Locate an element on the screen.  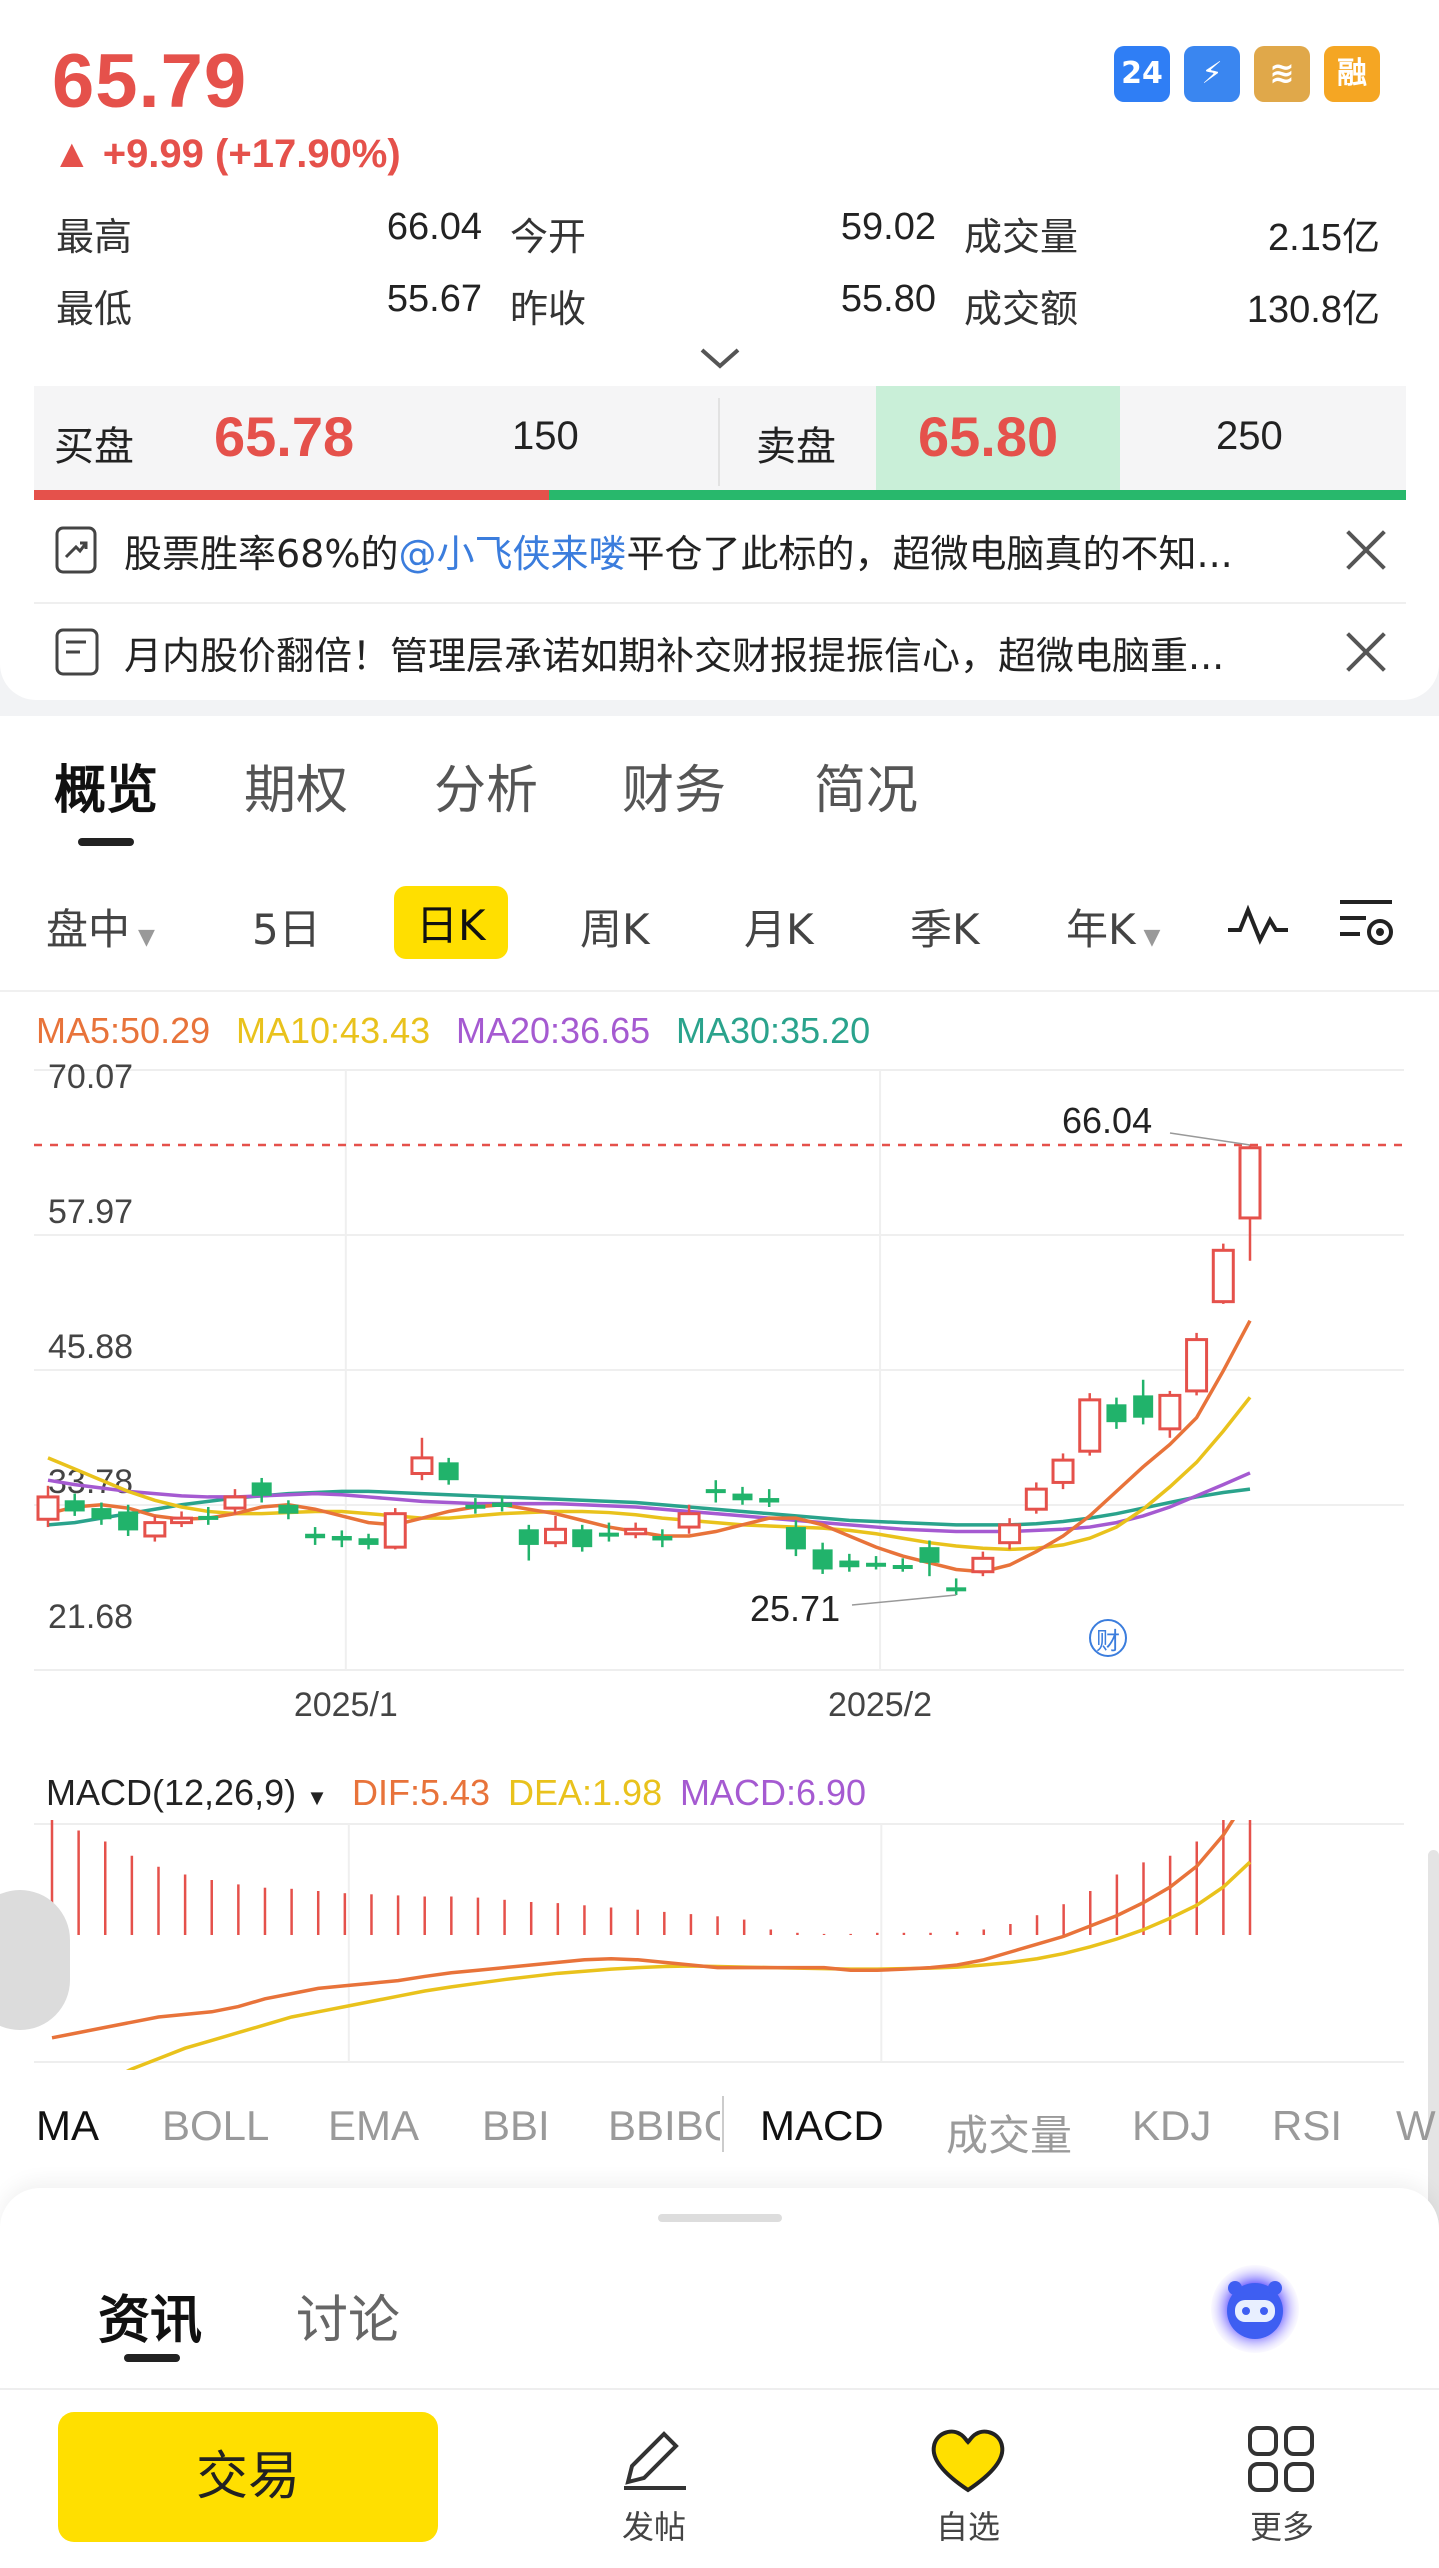
indicator-ma: MA is located at coordinates (67, 2125).